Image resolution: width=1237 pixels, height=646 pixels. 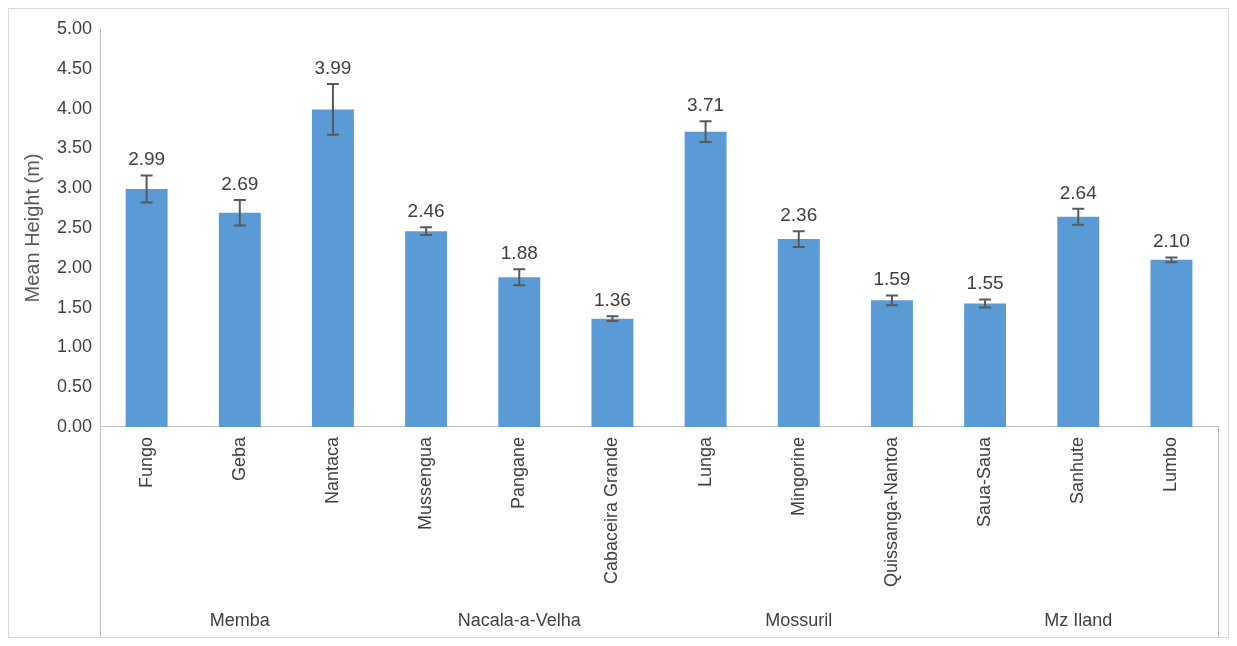 What do you see at coordinates (240, 619) in the screenshot?
I see `text: Memba` at bounding box center [240, 619].